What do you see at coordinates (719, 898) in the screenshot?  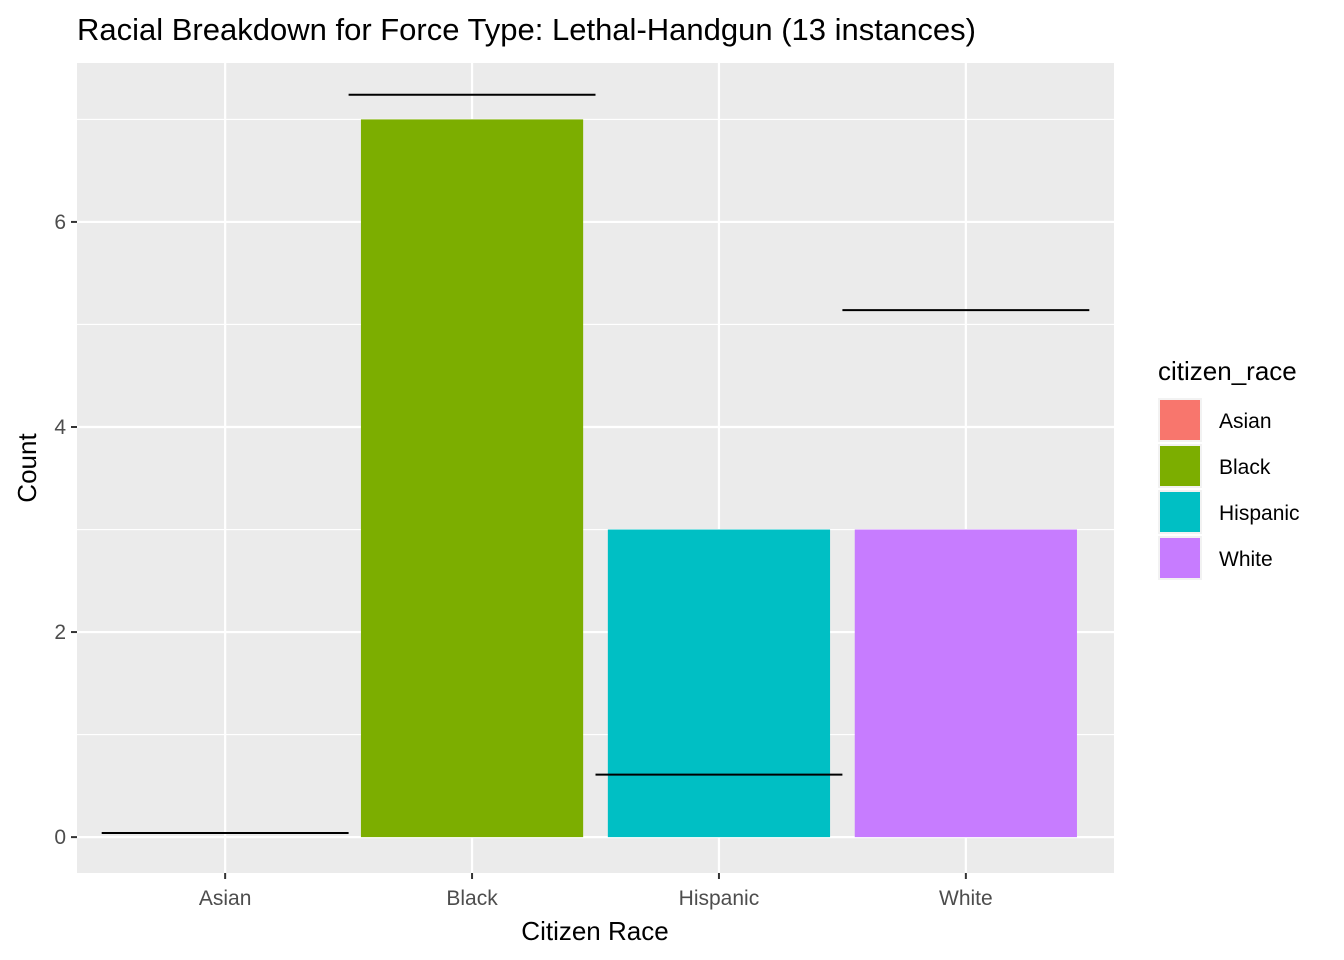 I see `x-tick-label: Hispanic` at bounding box center [719, 898].